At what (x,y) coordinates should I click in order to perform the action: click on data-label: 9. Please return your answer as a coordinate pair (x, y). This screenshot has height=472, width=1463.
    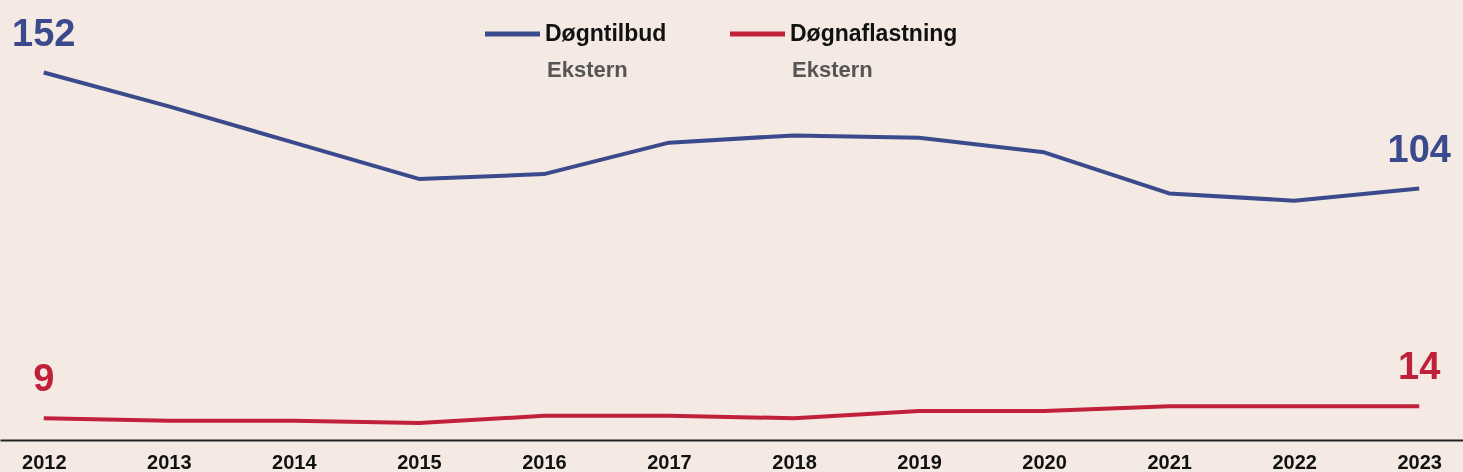
    Looking at the image, I should click on (44, 378).